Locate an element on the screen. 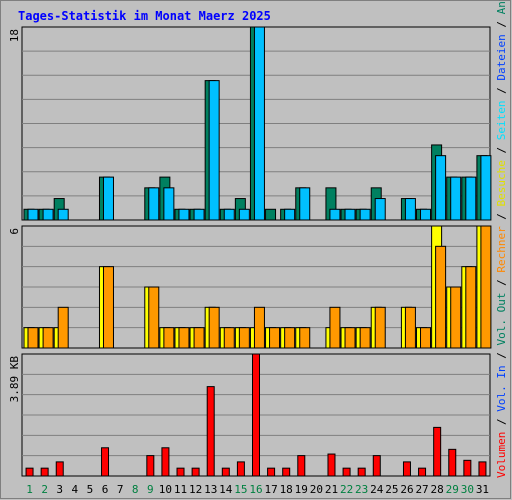 The width and height of the screenshot is (512, 500). day-label-17: 17 is located at coordinates (270, 489).